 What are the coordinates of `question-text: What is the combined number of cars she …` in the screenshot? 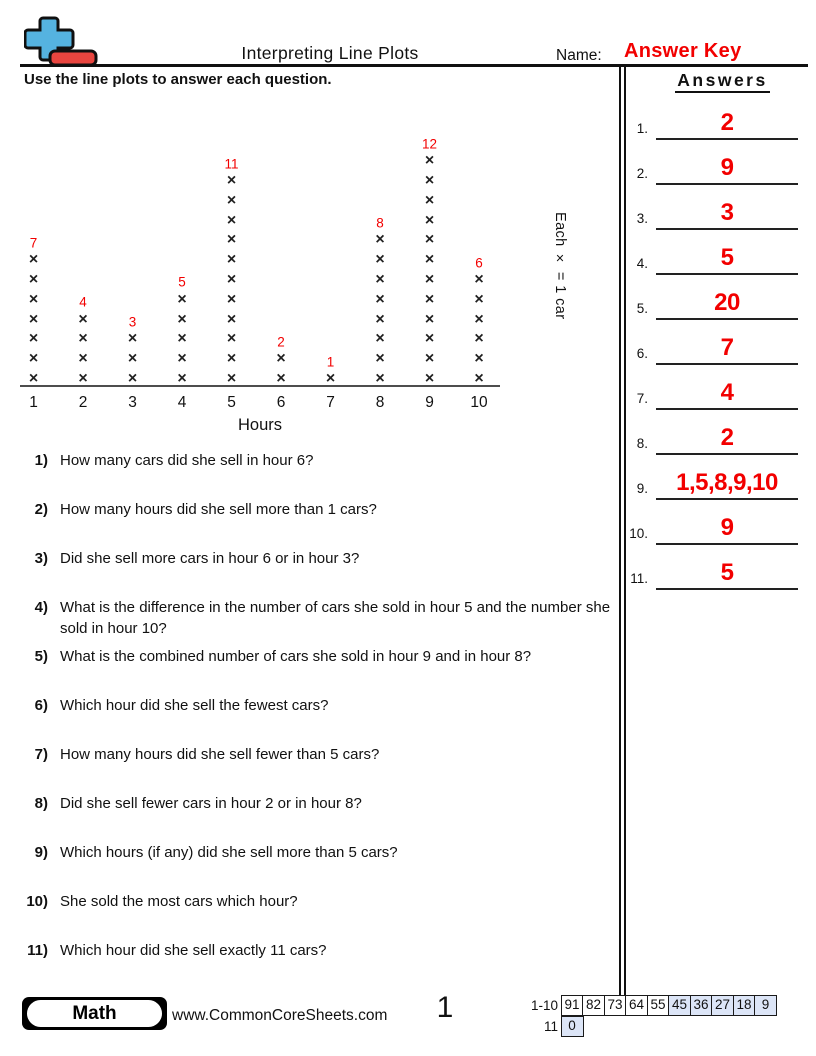 It's located at (296, 656).